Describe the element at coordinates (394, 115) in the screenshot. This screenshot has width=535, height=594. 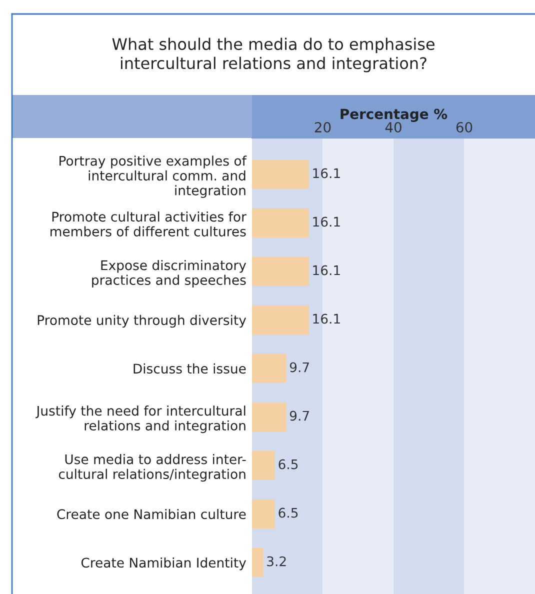
I see `x-axis-title: Percentage %` at that location.